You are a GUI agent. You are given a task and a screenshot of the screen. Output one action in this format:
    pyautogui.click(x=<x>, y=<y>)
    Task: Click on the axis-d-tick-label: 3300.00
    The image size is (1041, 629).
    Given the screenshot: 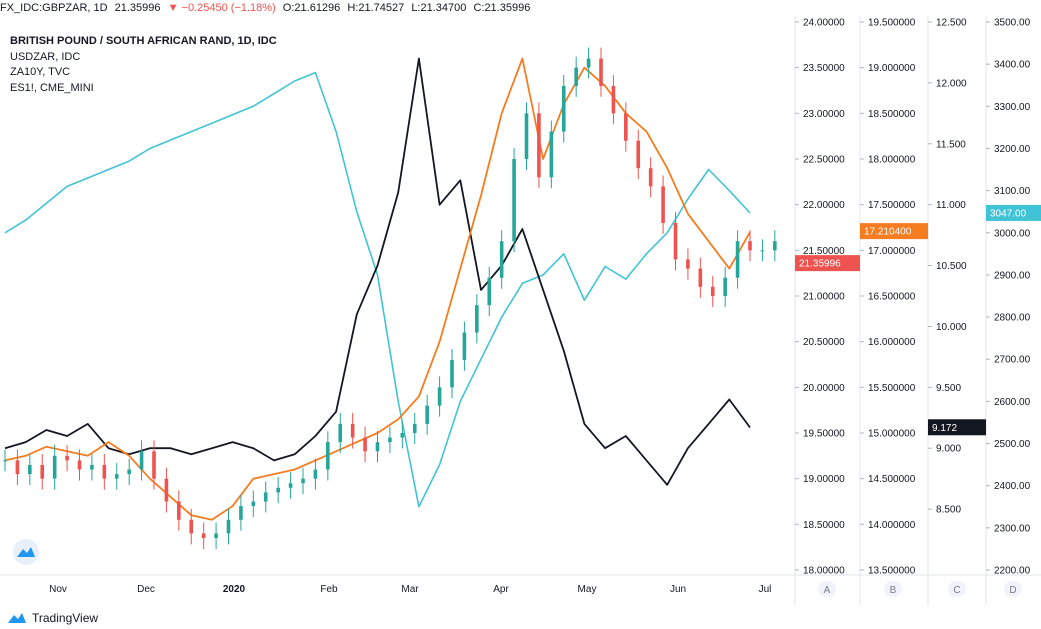 What is the action you would take?
    pyautogui.click(x=1012, y=107)
    